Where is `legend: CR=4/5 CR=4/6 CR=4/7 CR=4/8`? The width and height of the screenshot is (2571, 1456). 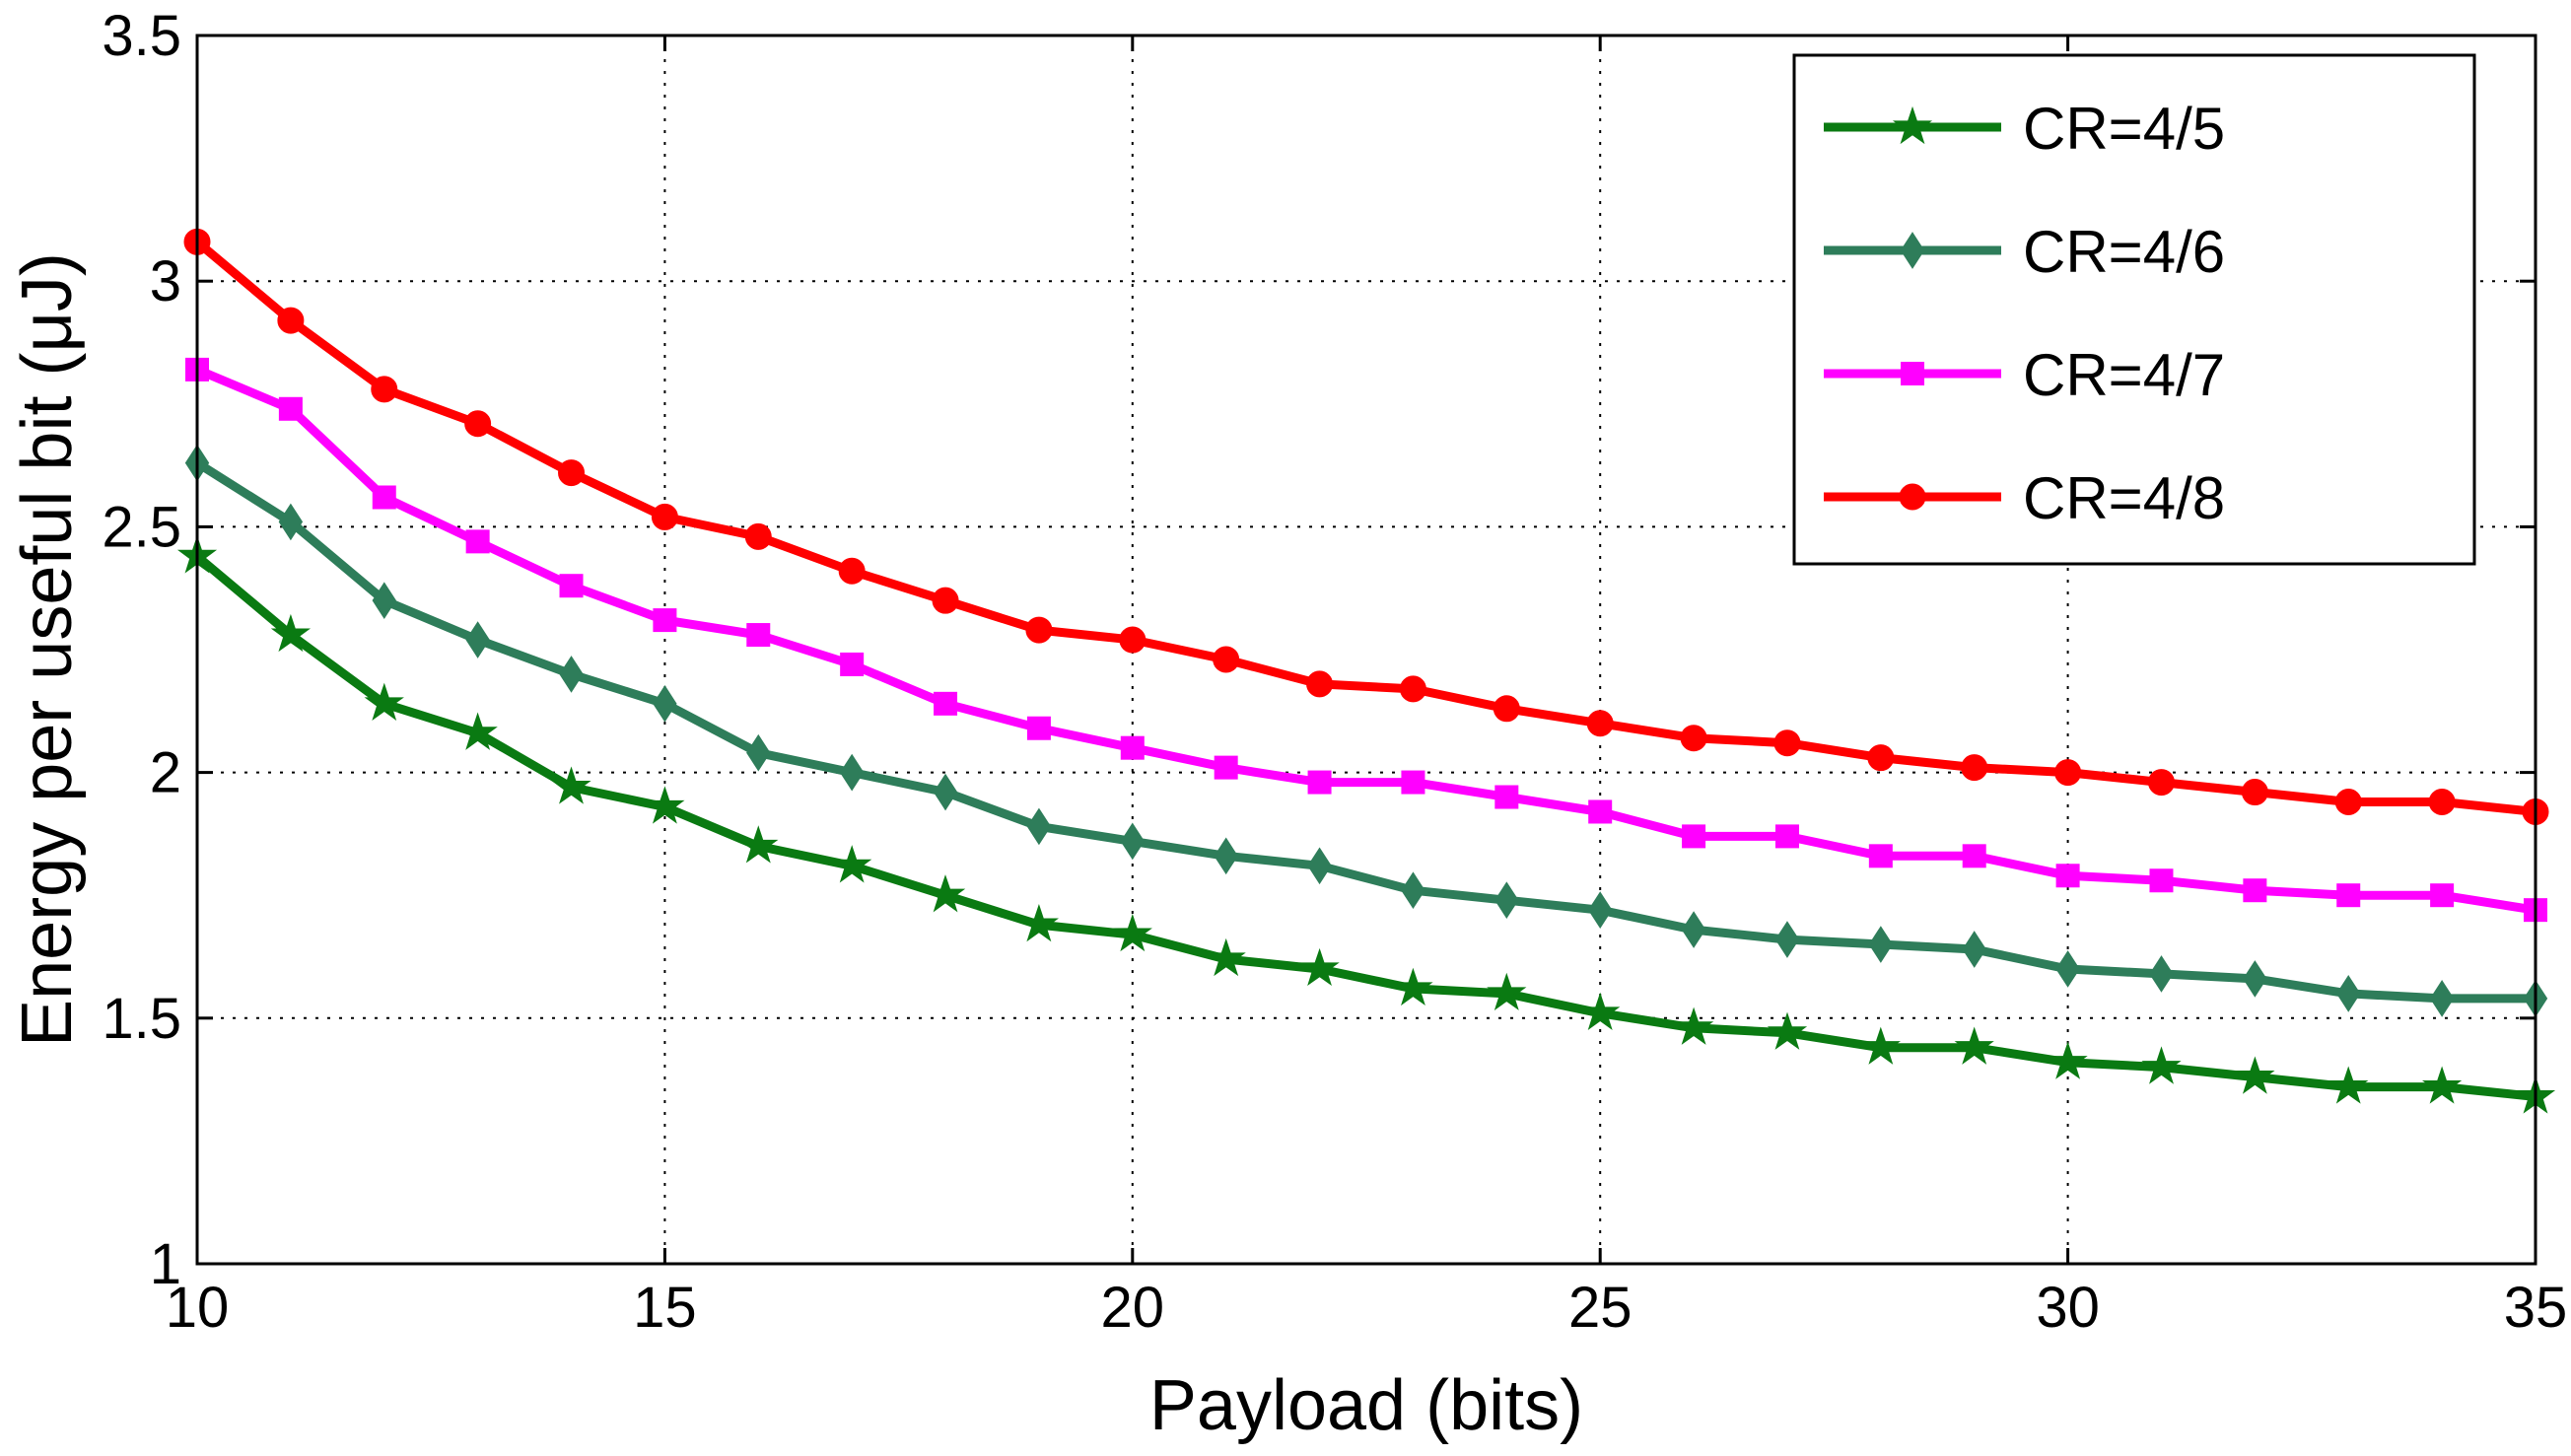 legend: CR=4/5 CR=4/6 CR=4/7 CR=4/8 is located at coordinates (2134, 309).